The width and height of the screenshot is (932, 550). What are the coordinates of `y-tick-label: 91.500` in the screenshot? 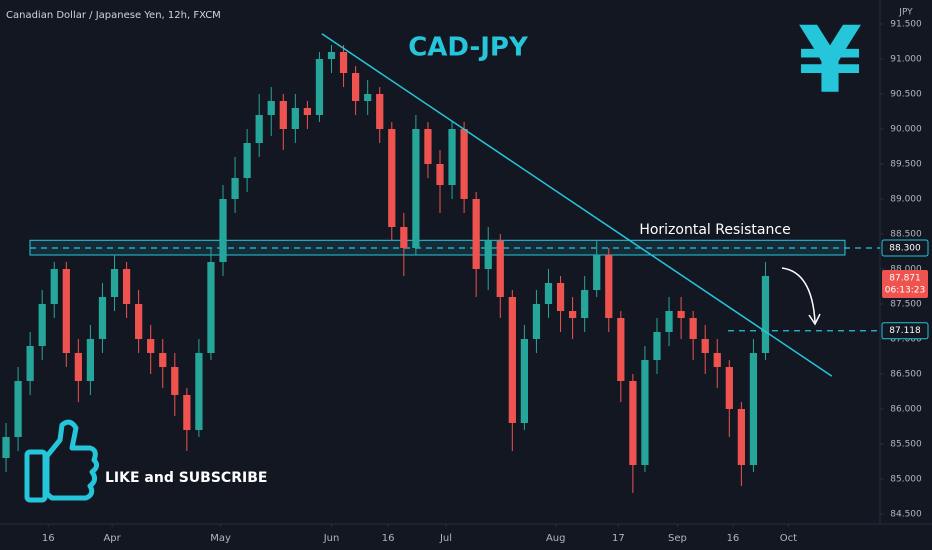 It's located at (906, 25).